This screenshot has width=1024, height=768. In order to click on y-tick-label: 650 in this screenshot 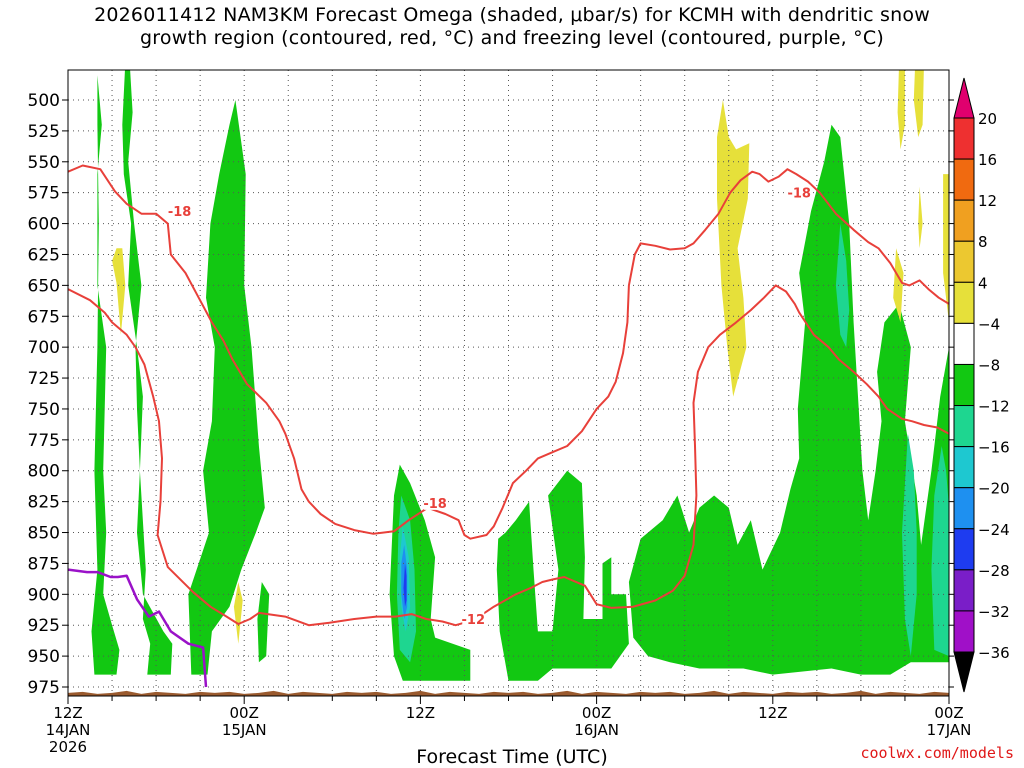, I will do `click(44, 286)`.